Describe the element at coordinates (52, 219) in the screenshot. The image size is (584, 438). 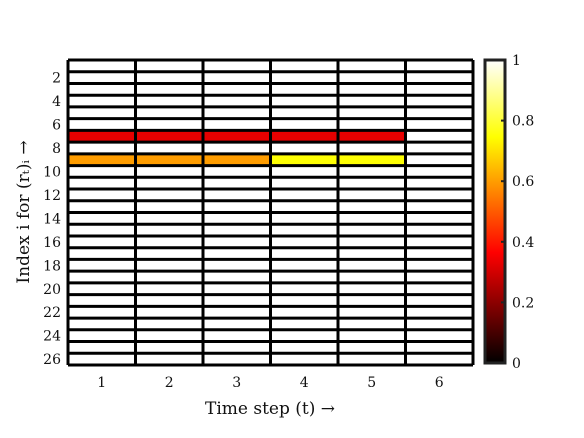
I see `y-tick-label: 14` at that location.